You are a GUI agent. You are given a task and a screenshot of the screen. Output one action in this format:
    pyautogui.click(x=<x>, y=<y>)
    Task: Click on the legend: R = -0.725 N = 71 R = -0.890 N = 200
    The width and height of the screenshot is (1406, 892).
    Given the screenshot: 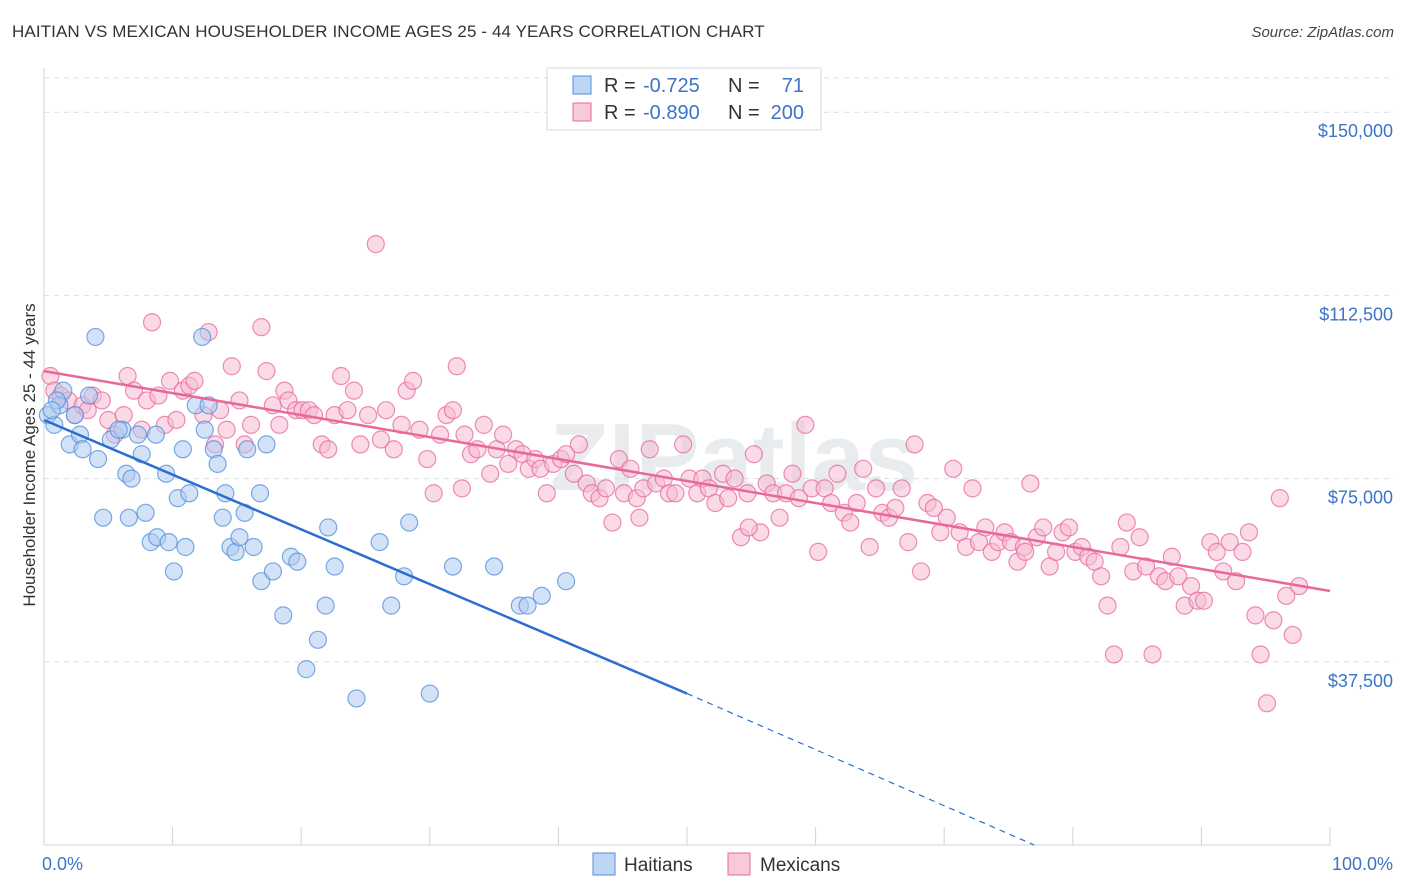 What is the action you would take?
    pyautogui.click(x=684, y=99)
    